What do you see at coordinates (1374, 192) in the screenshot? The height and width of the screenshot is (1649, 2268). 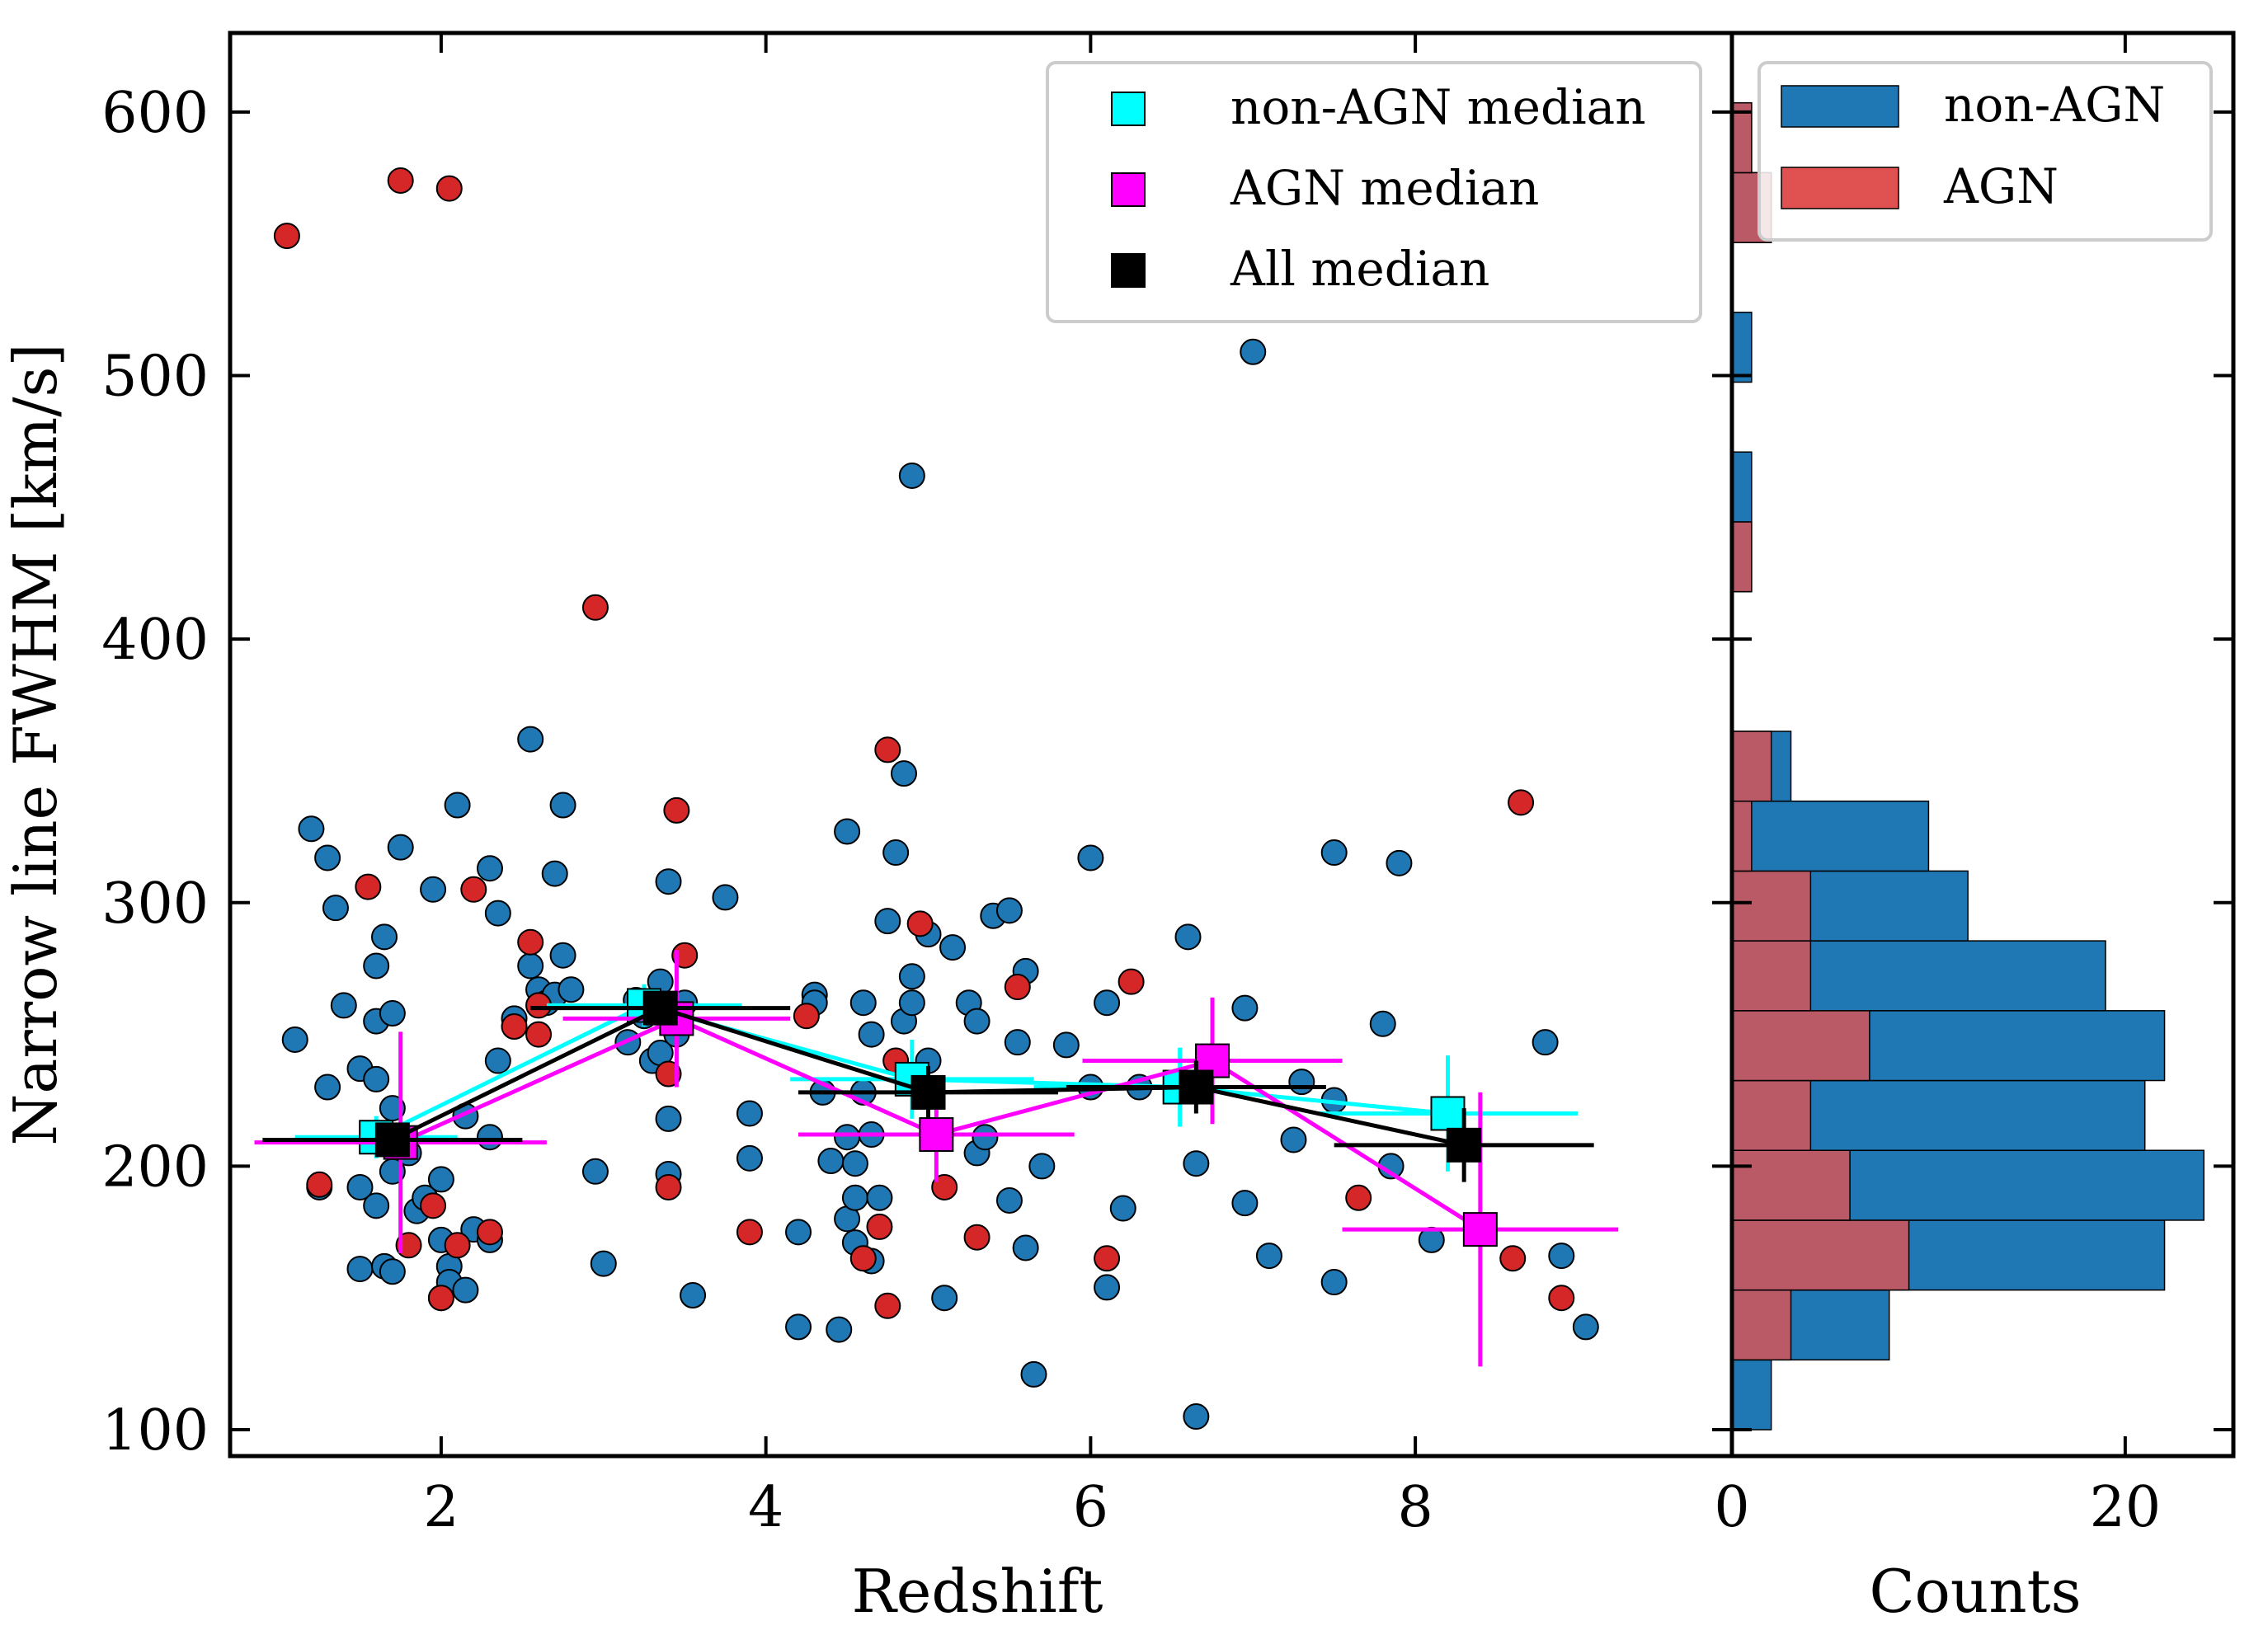 I see `main-legend: non-AGN median AGN median All median` at bounding box center [1374, 192].